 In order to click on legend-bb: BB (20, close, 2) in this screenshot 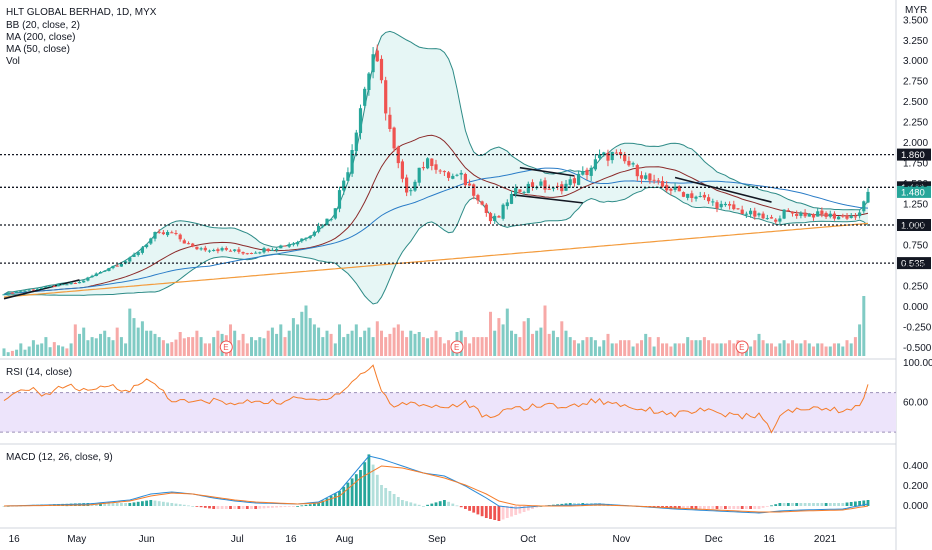, I will do `click(43, 25)`.